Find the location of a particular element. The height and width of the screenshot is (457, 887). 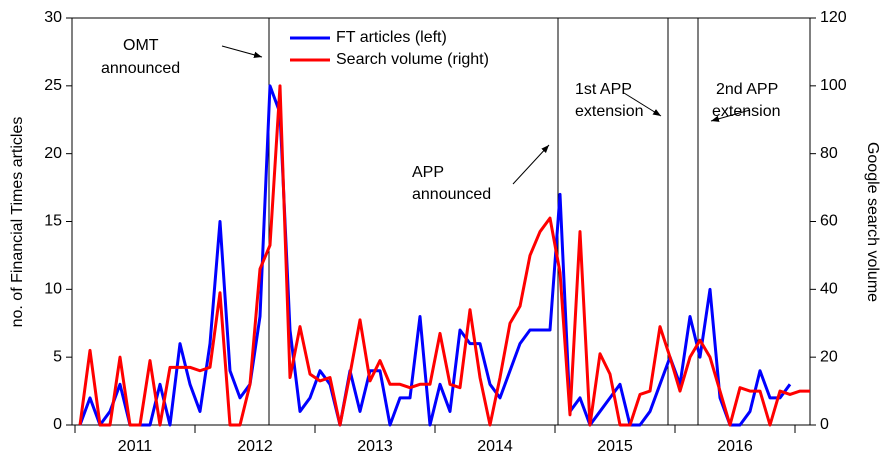

y2-tick-label: 120 is located at coordinates (833, 17).